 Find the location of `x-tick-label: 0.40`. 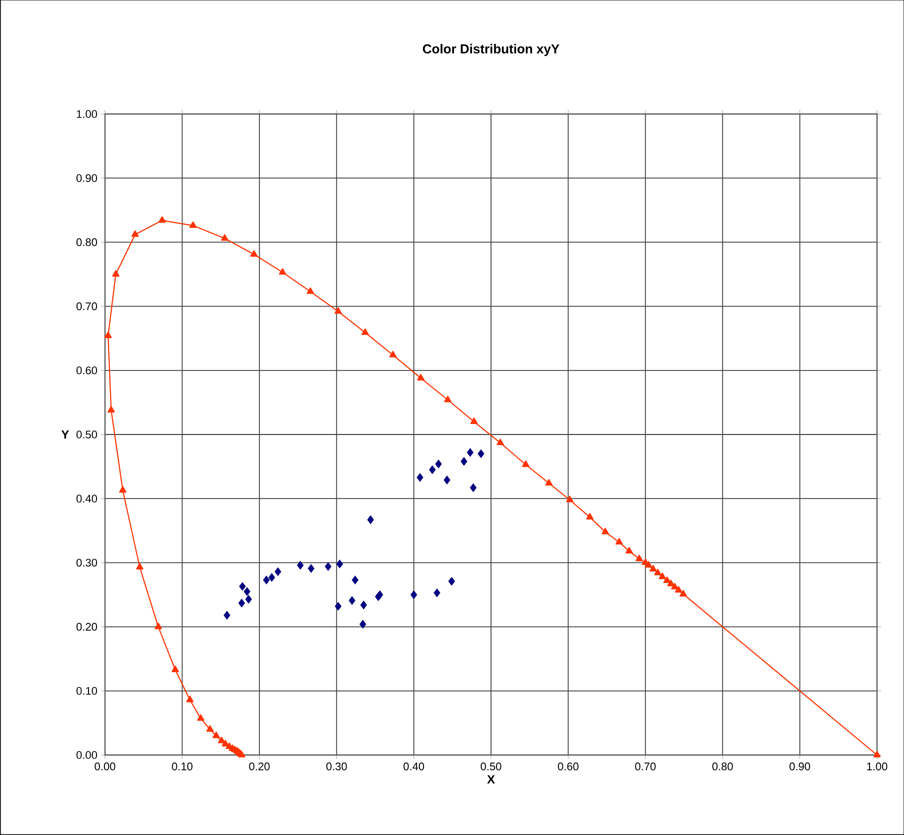

x-tick-label: 0.40 is located at coordinates (414, 766).